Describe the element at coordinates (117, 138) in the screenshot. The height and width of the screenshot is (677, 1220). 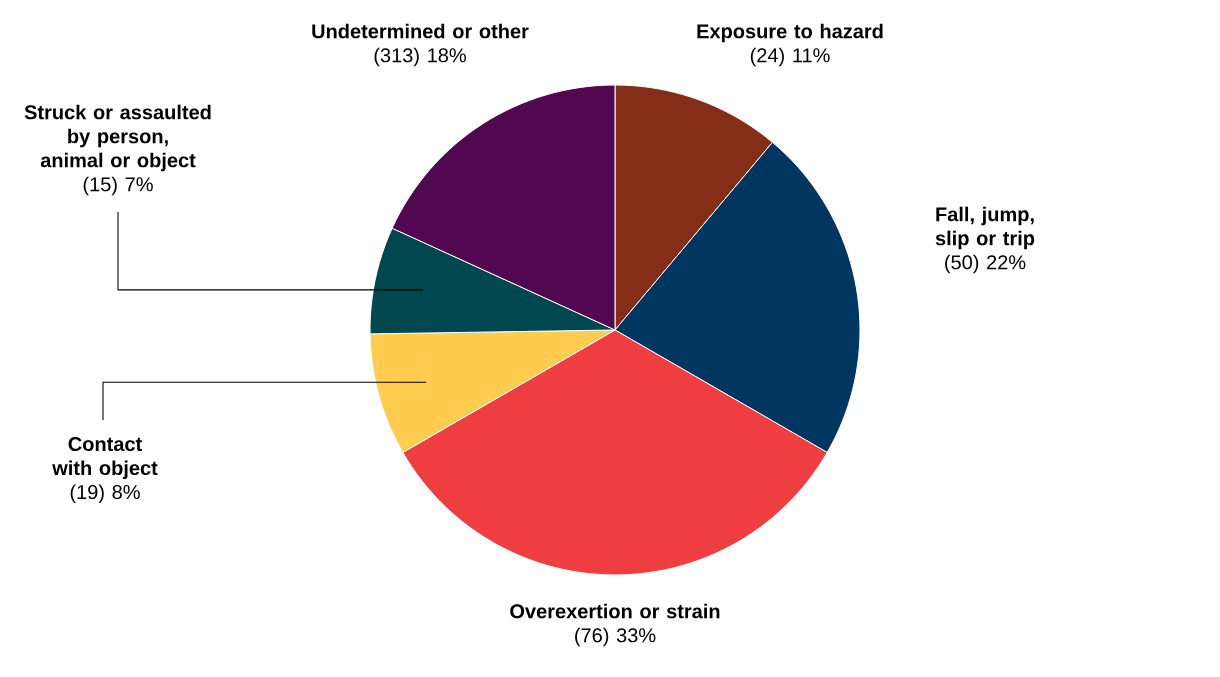
I see `slice-label: Struck or assaulted by person, animal or object` at that location.